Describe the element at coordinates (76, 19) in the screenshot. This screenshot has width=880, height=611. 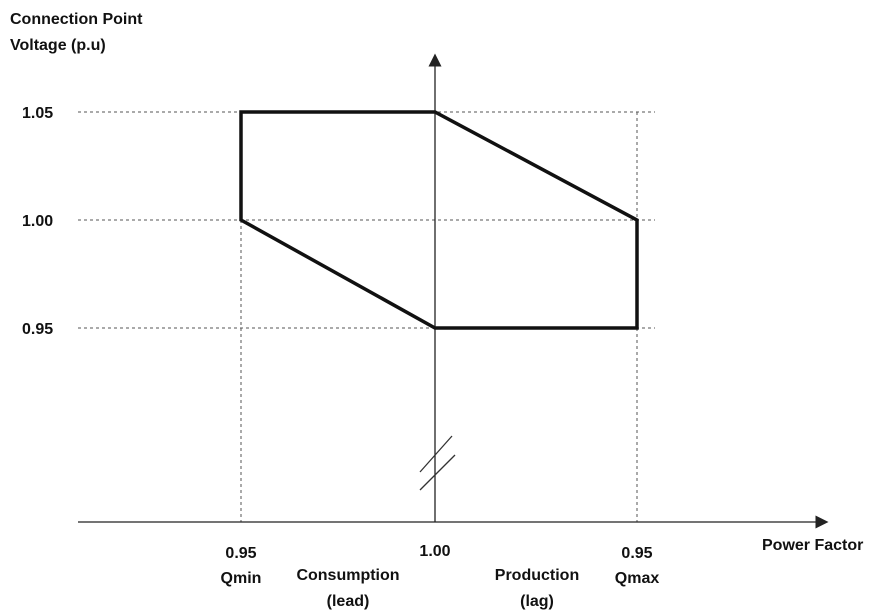
I see `y-axis-title-line-1: Connection Point` at that location.